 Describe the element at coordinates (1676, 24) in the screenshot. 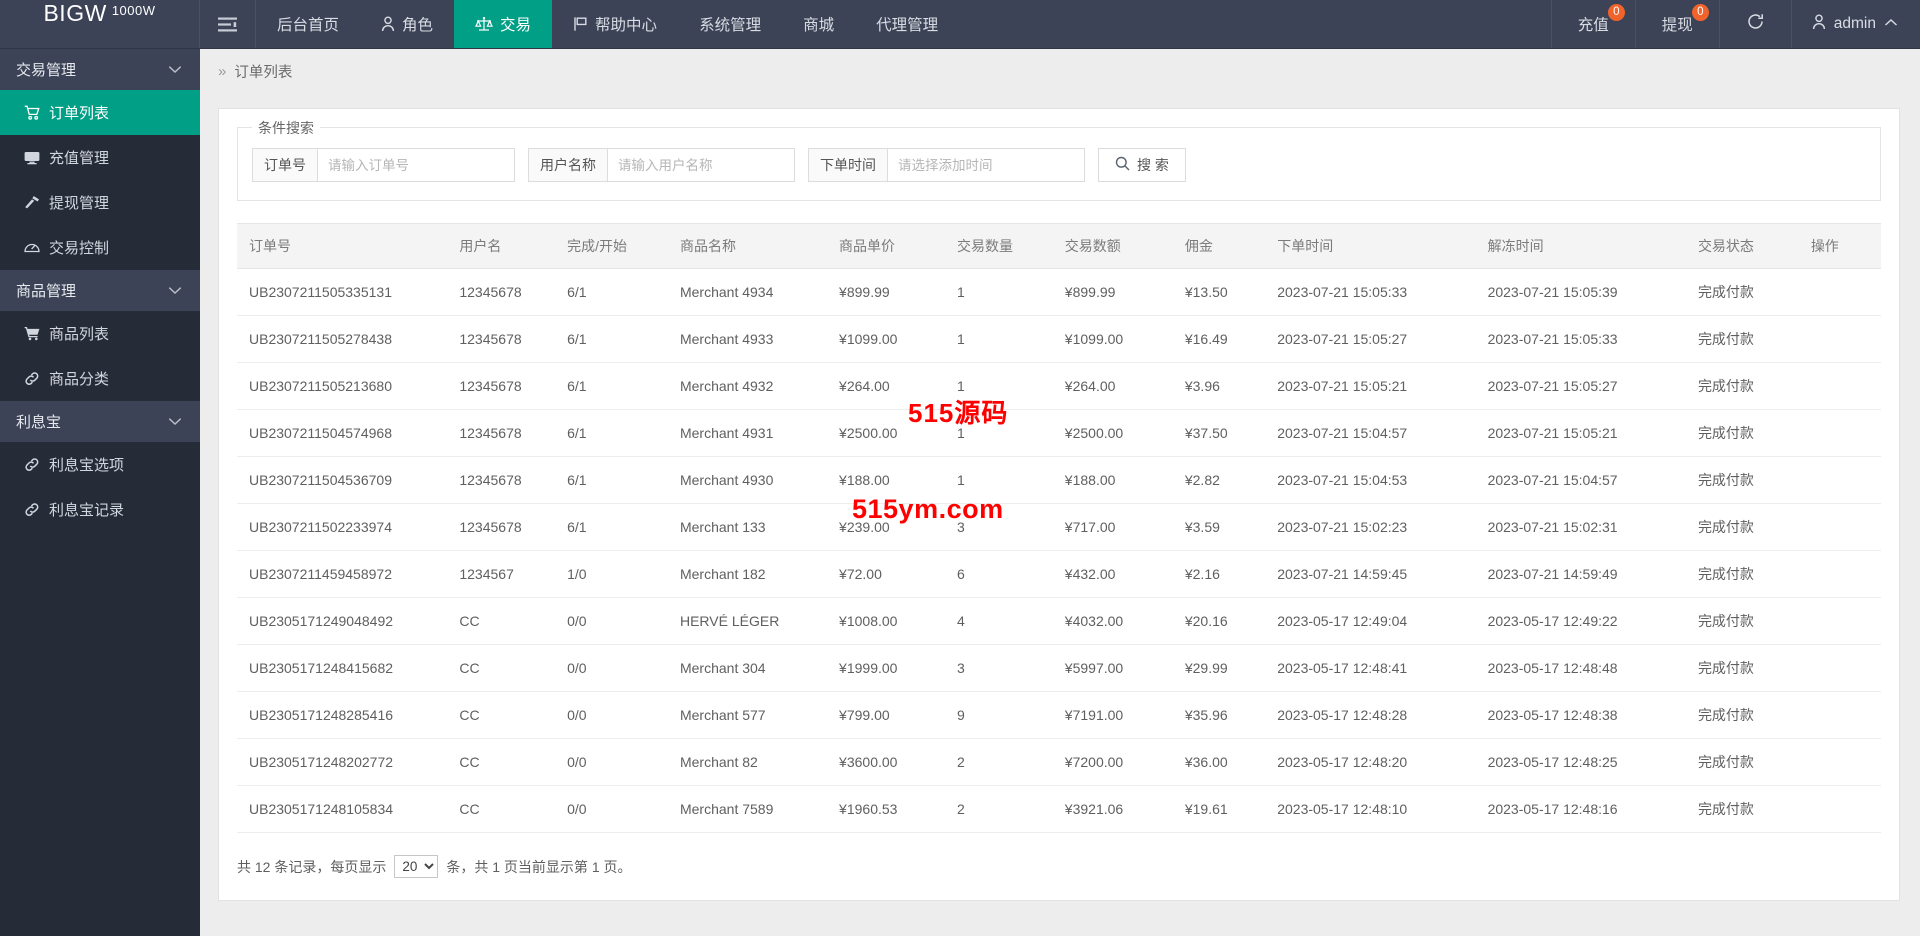

I see `withdraw-button: 提现 0` at that location.